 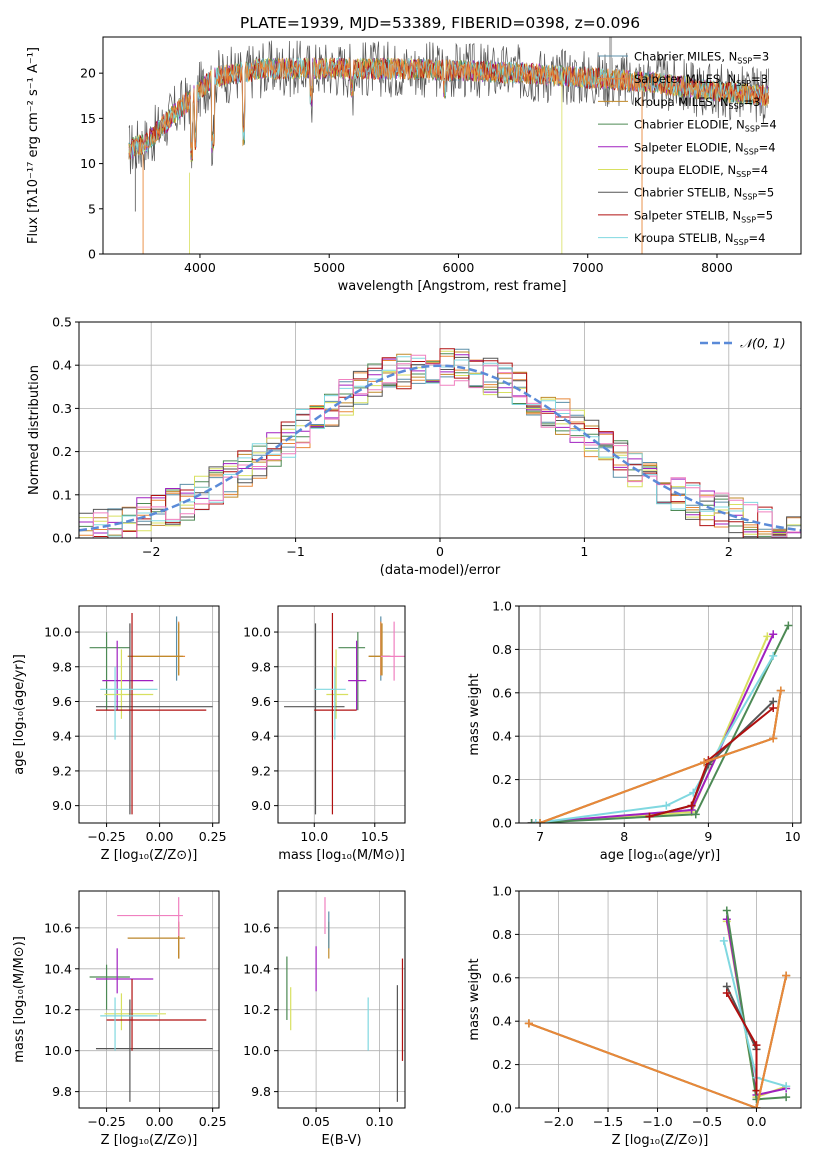 What do you see at coordinates (793, 836) in the screenshot?
I see `x-tick-label: 10` at bounding box center [793, 836].